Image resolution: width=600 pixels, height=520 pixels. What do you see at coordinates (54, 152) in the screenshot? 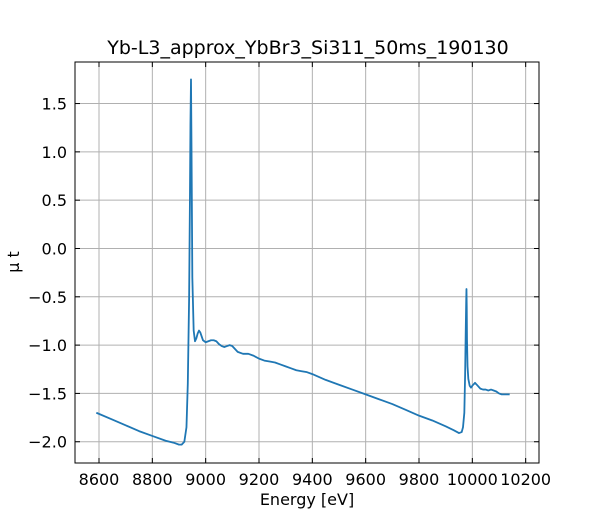
I see `y-tick-label: 1.0` at bounding box center [54, 152].